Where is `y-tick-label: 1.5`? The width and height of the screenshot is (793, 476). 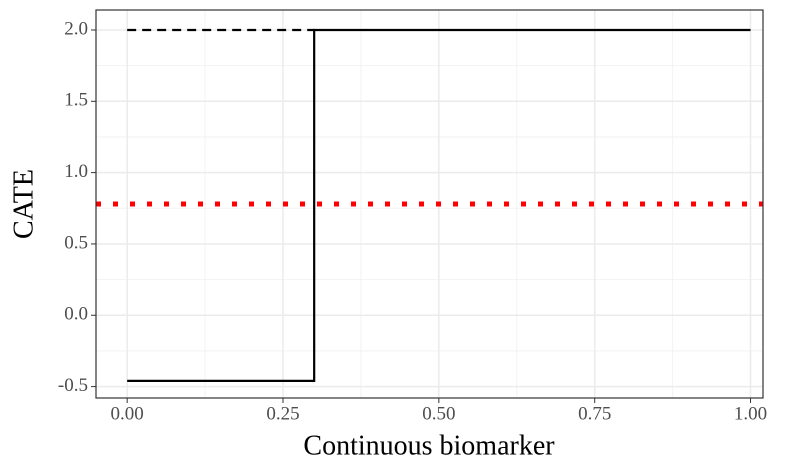 y-tick-label: 1.5 is located at coordinates (76, 100).